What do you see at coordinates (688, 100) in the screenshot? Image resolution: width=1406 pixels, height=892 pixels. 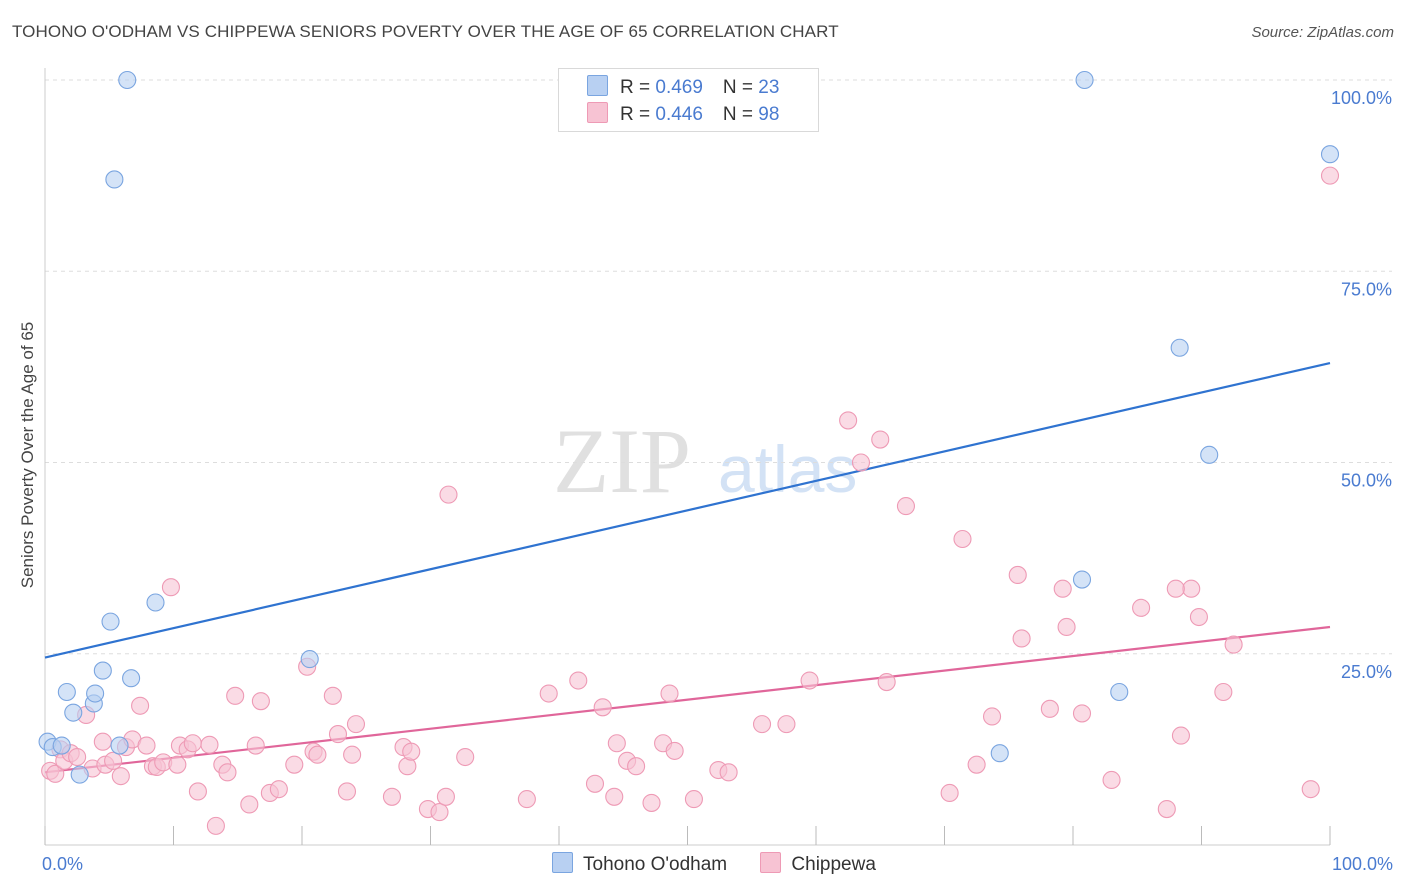 I see `legend: R = 0.469 N = 23 R = 0.446 N = 98` at bounding box center [688, 100].